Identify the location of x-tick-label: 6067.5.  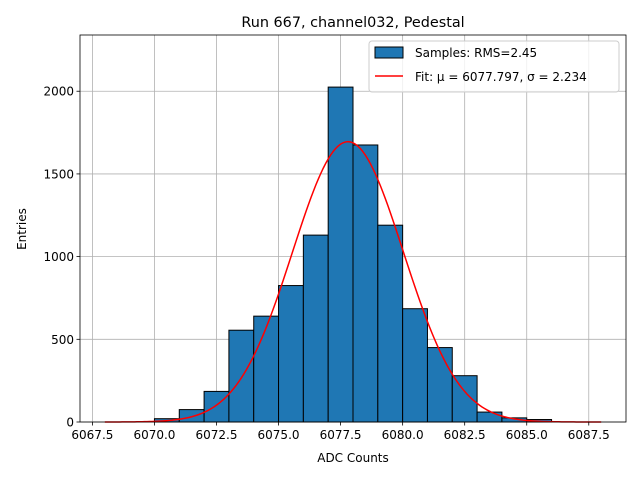
(92, 435).